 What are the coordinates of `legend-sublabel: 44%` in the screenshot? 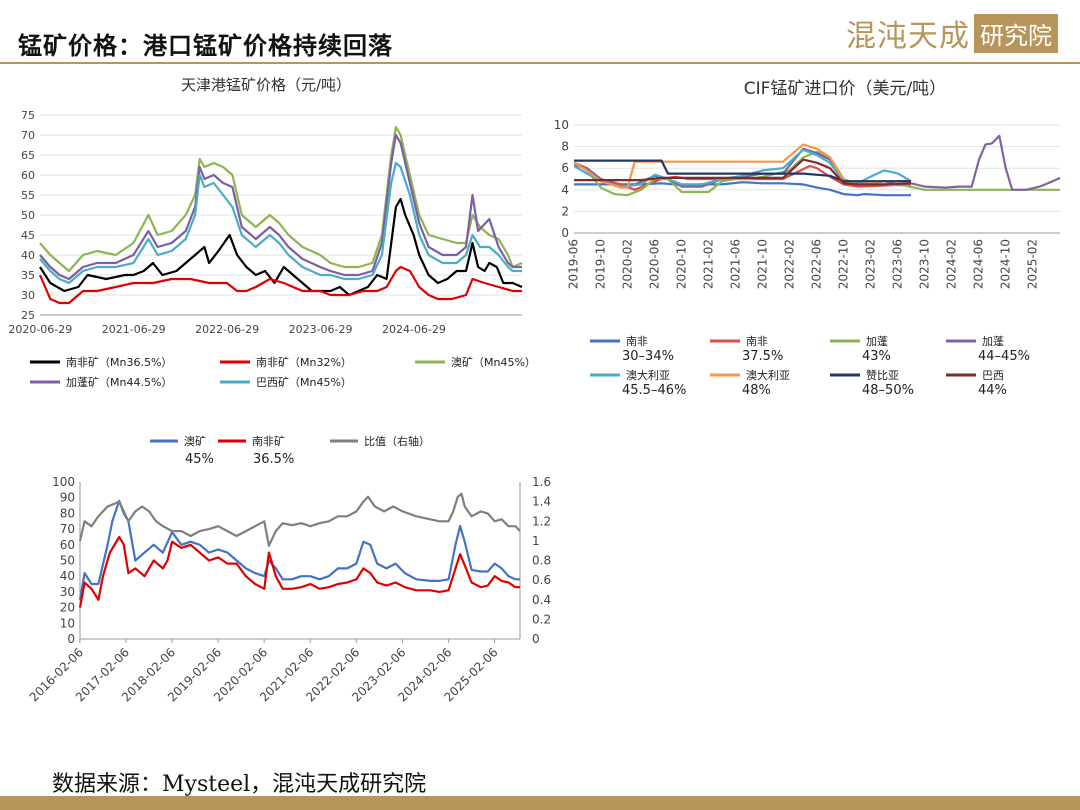 It's located at (992, 390).